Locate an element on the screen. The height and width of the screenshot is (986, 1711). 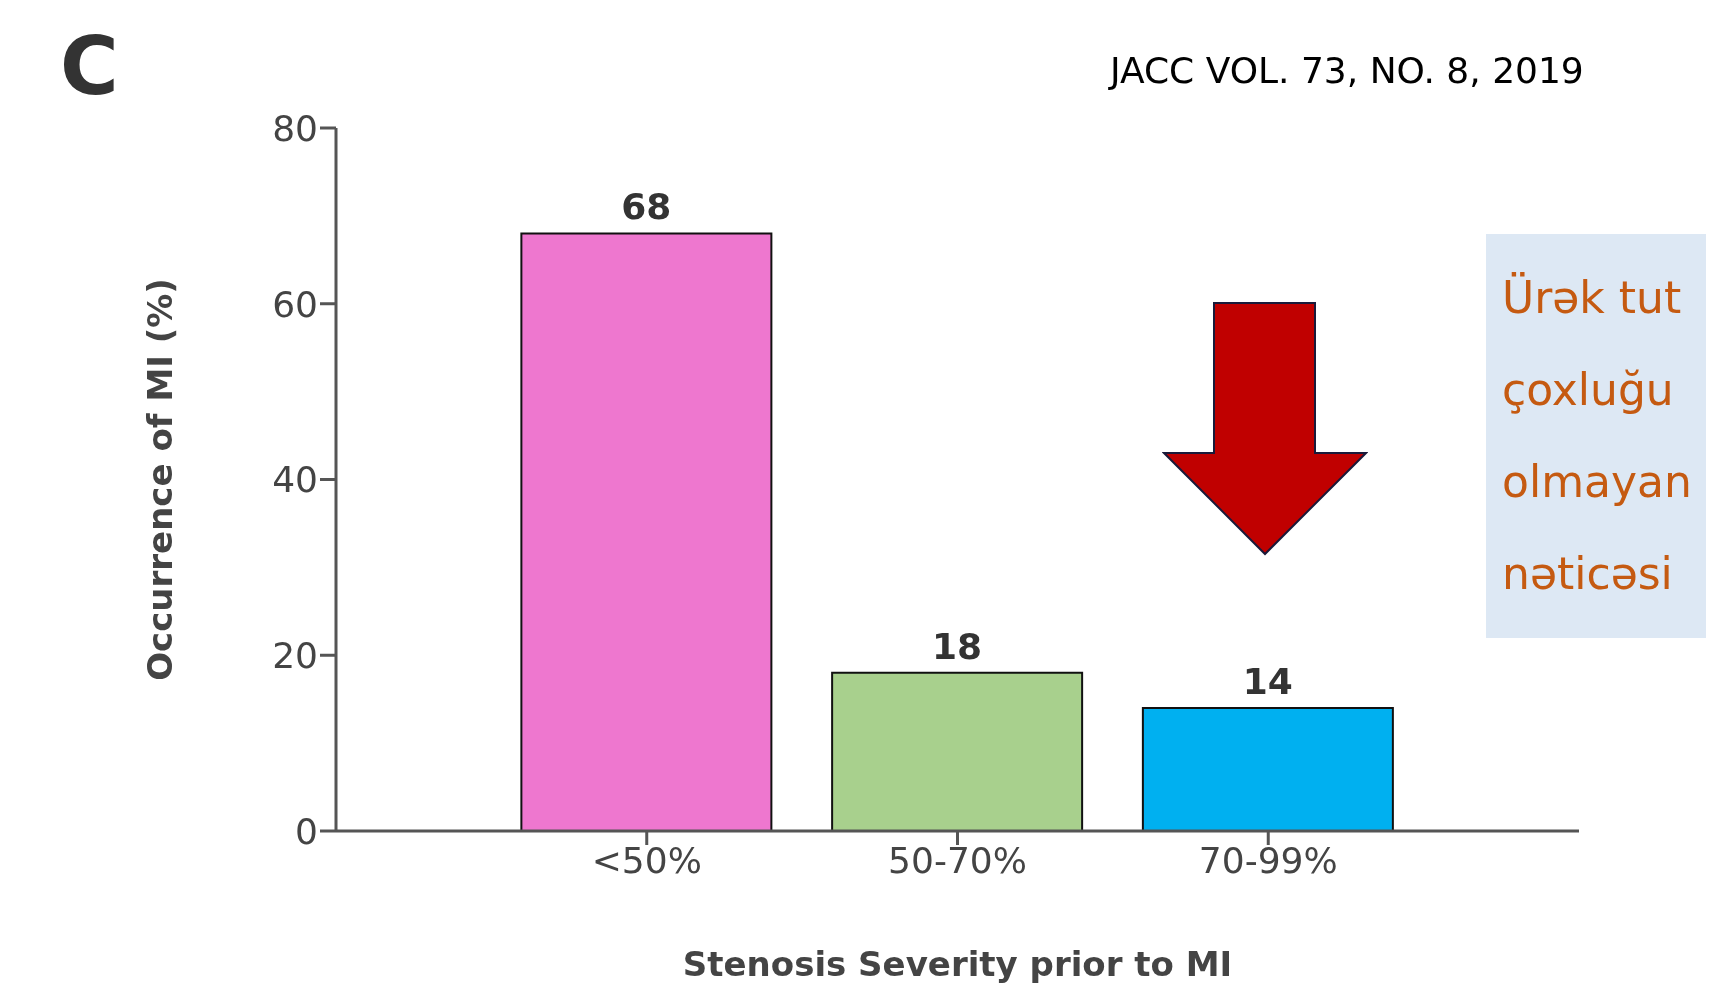
data-label: 68 is located at coordinates (646, 207).